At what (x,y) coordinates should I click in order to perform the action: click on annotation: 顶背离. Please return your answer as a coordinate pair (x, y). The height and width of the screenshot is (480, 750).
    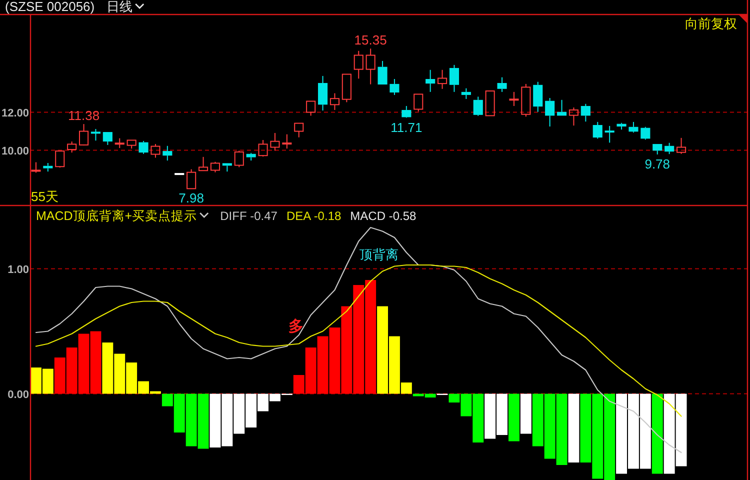
    Looking at the image, I should click on (378, 254).